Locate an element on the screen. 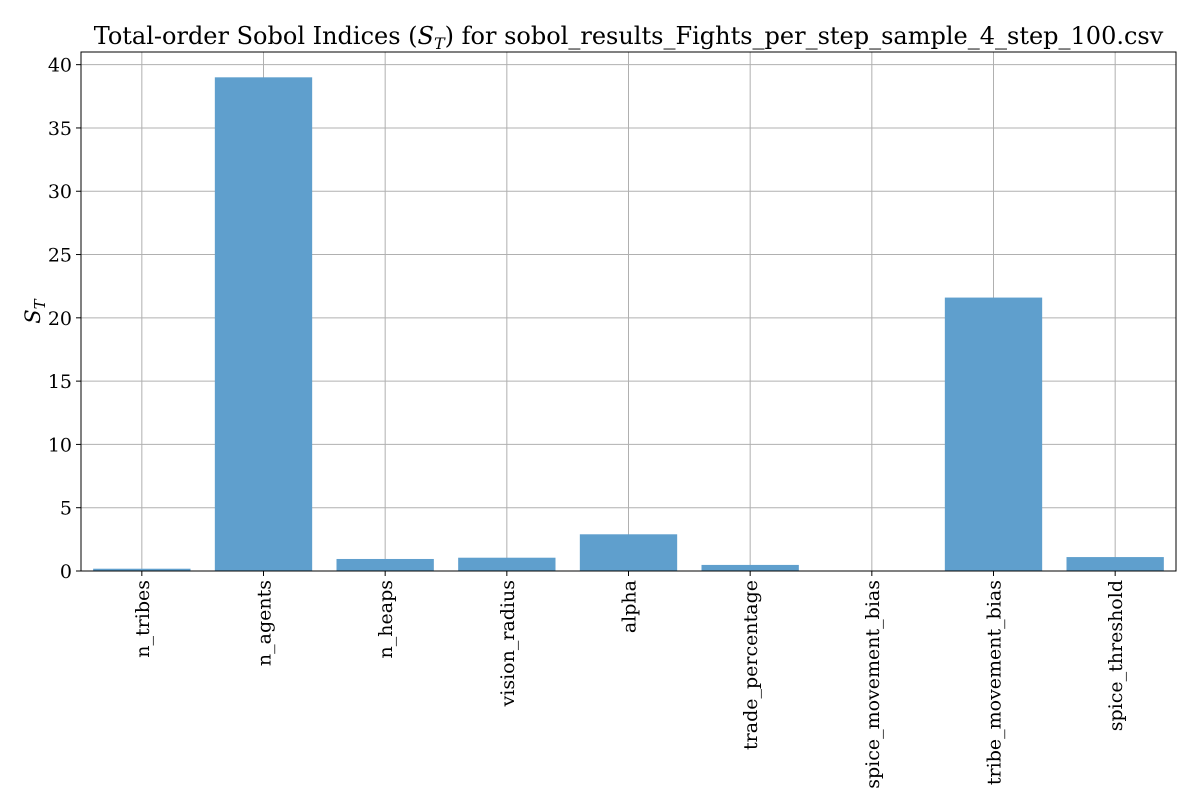 Image resolution: width=1200 pixels, height=800 pixels. y-tick-label: 20 is located at coordinates (60, 319).